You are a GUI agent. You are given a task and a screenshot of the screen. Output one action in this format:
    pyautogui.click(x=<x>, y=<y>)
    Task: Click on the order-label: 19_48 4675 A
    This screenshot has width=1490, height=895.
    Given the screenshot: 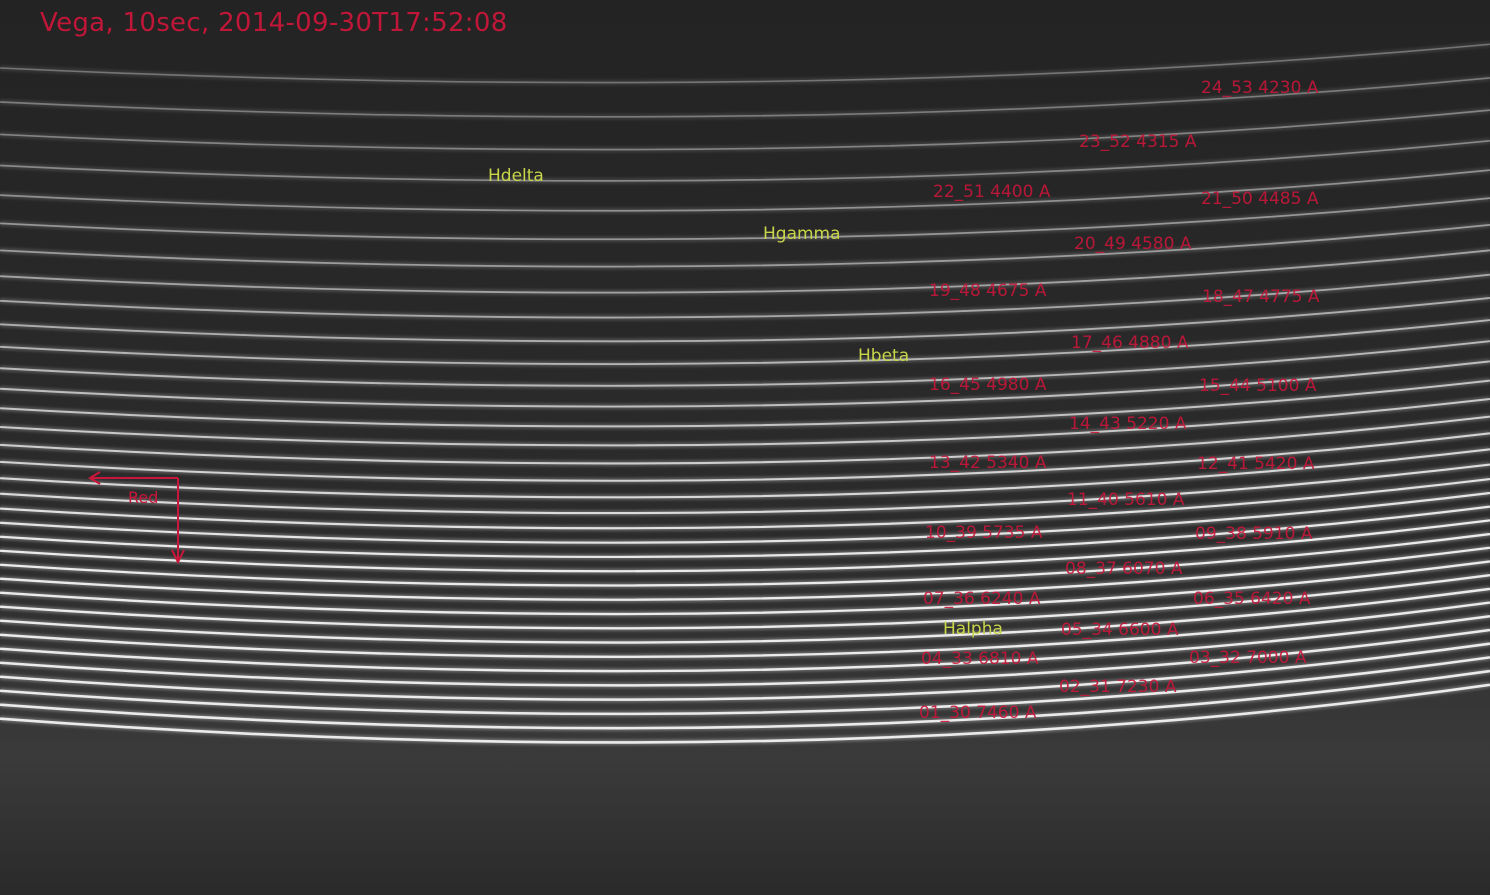 What is the action you would take?
    pyautogui.click(x=987, y=291)
    